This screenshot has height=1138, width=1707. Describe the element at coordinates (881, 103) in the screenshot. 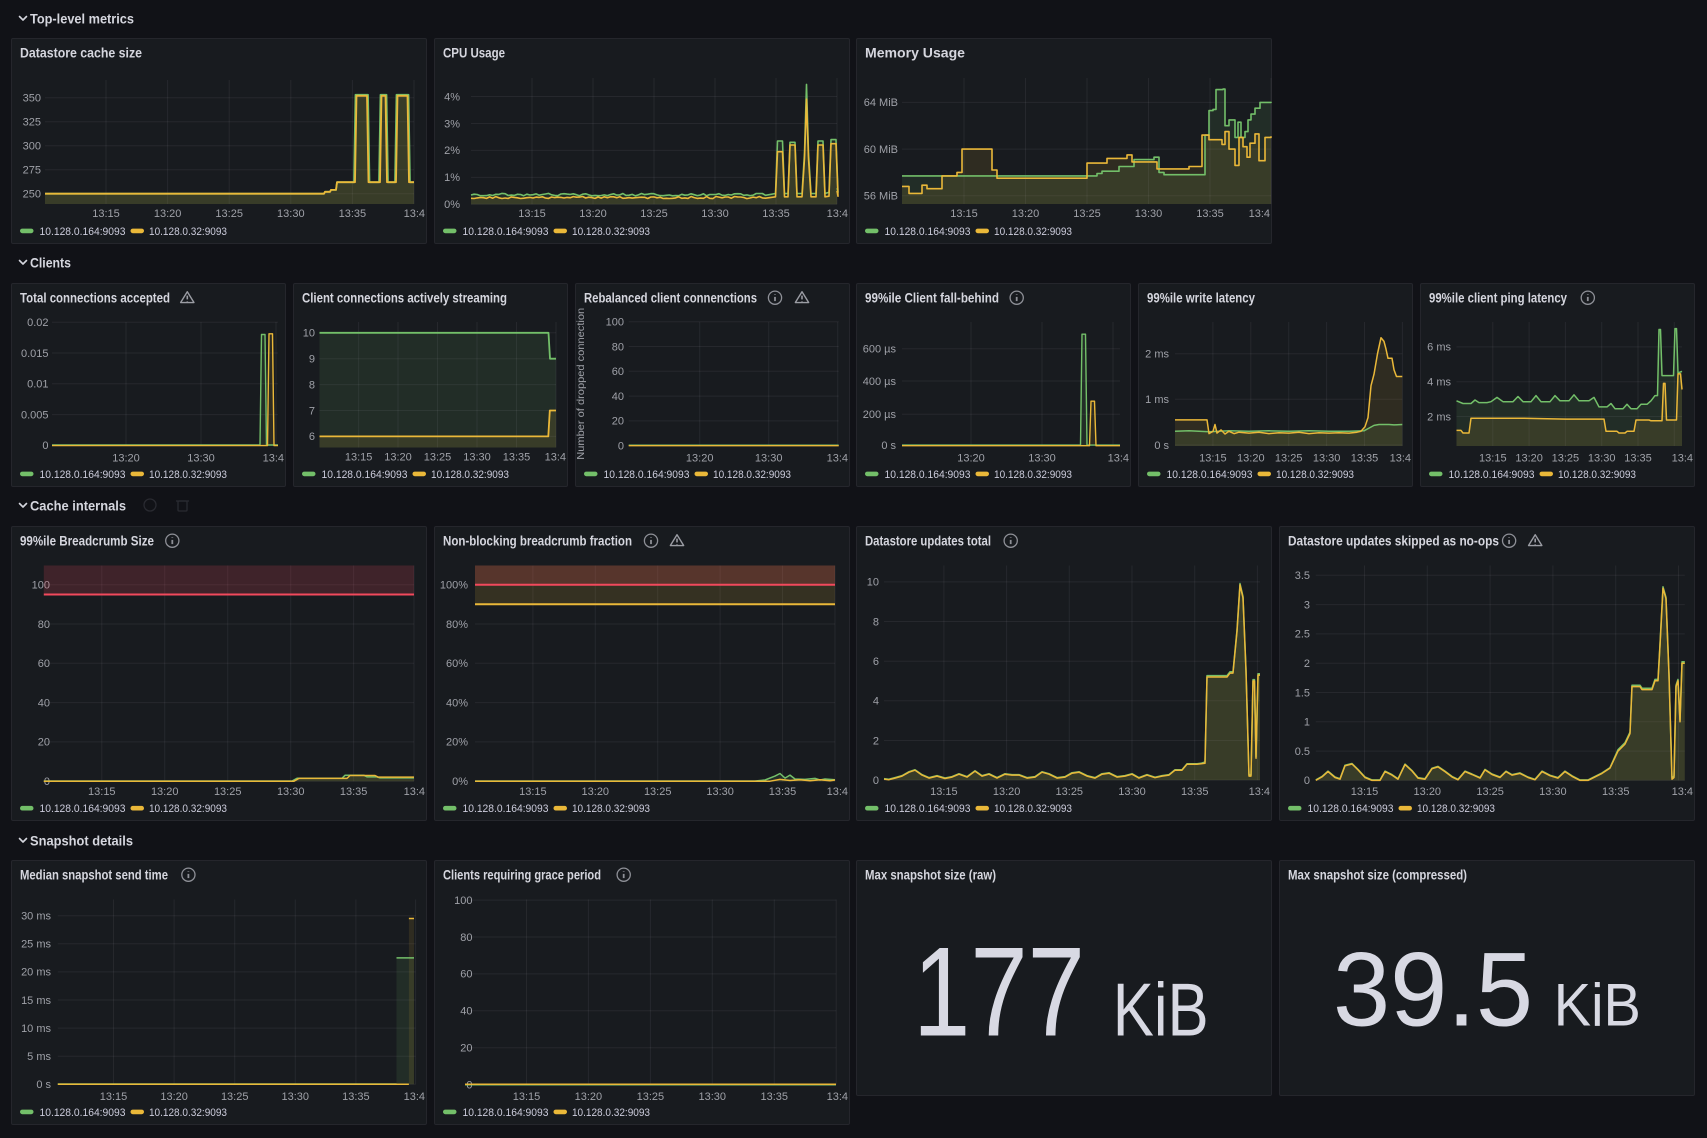

I see `svg-text: 64 MiB` at that location.